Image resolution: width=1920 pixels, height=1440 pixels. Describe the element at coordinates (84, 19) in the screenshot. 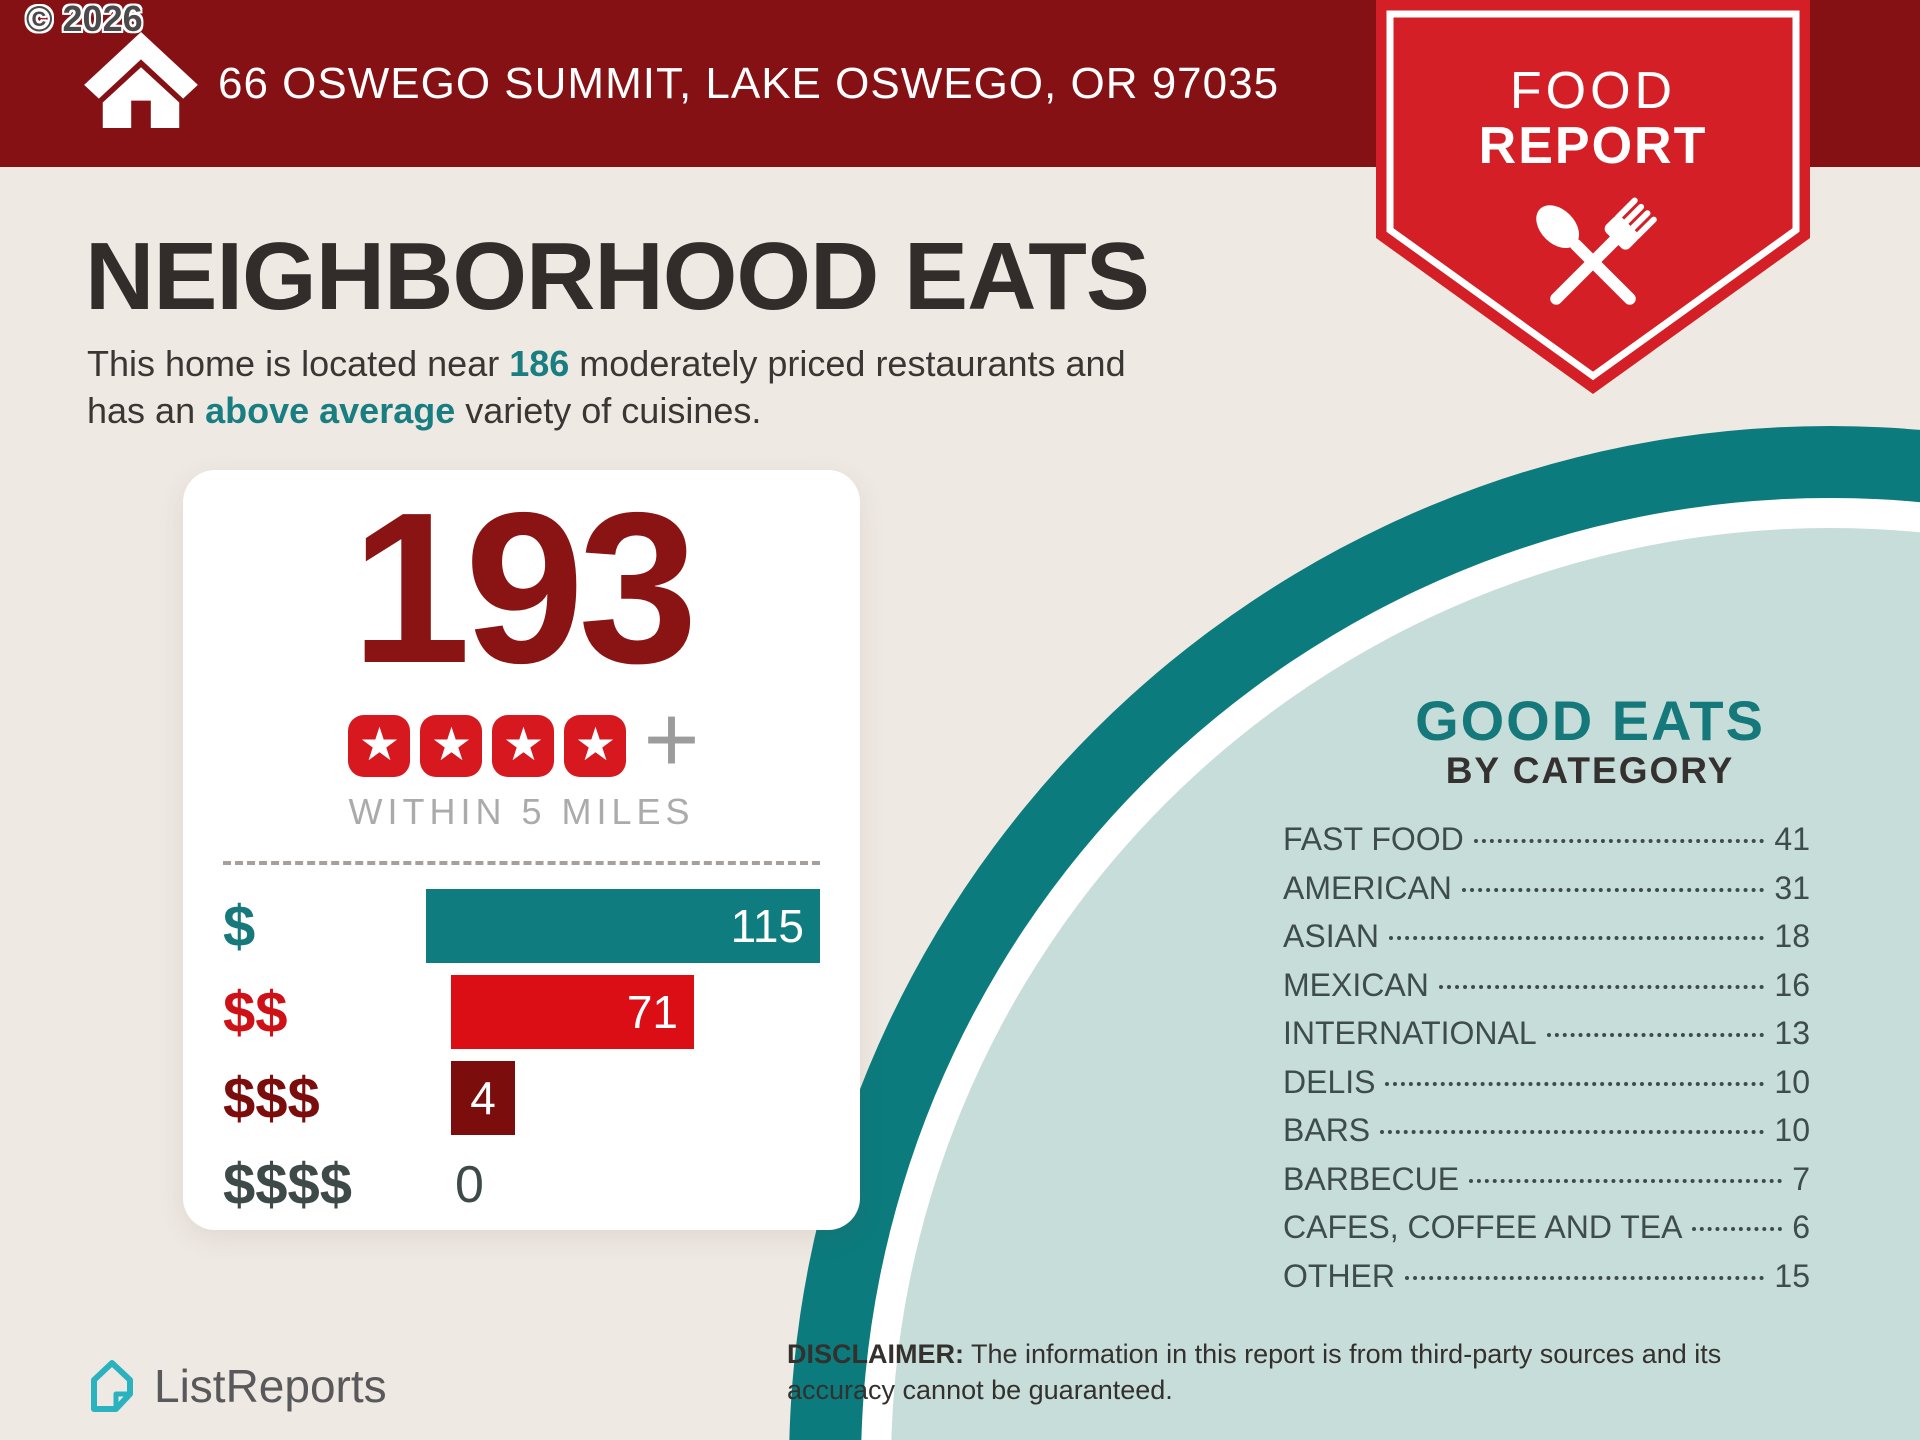

I see `copyright-watermark: © 2026` at that location.